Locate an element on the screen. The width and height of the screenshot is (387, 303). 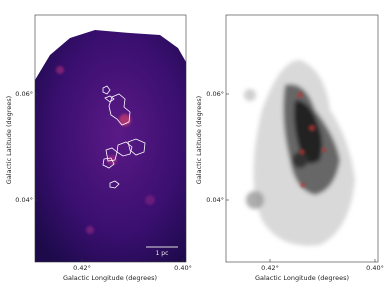
contours is located at coordinates (124, 137).